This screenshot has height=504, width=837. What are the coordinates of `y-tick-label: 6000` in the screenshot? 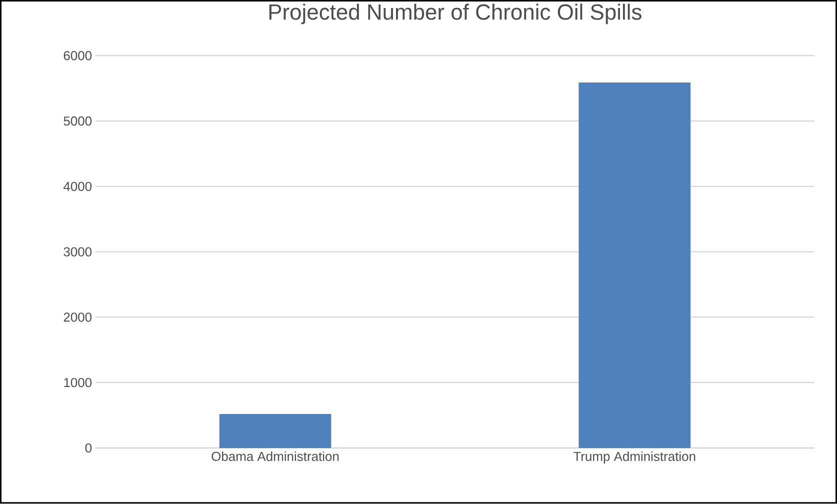 It's located at (78, 55).